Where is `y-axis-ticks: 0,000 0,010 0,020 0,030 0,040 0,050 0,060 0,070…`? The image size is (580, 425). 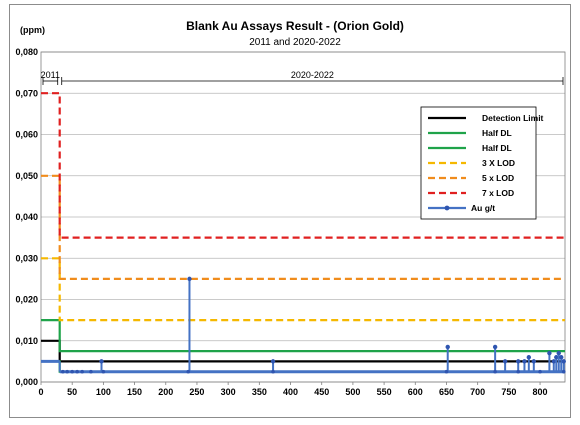 y-axis-ticks: 0,000 0,010 0,020 0,030 0,040 0,050 0,060 0,070… is located at coordinates (26, 217).